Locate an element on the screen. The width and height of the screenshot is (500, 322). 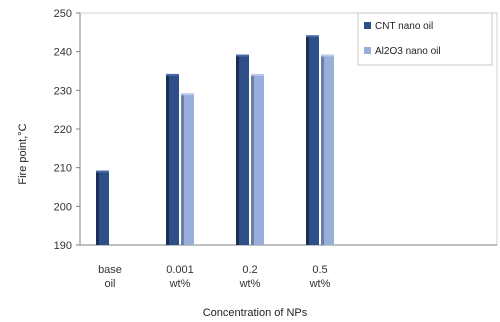
x-tick-label: 0.2 wt% is located at coordinates (250, 277).